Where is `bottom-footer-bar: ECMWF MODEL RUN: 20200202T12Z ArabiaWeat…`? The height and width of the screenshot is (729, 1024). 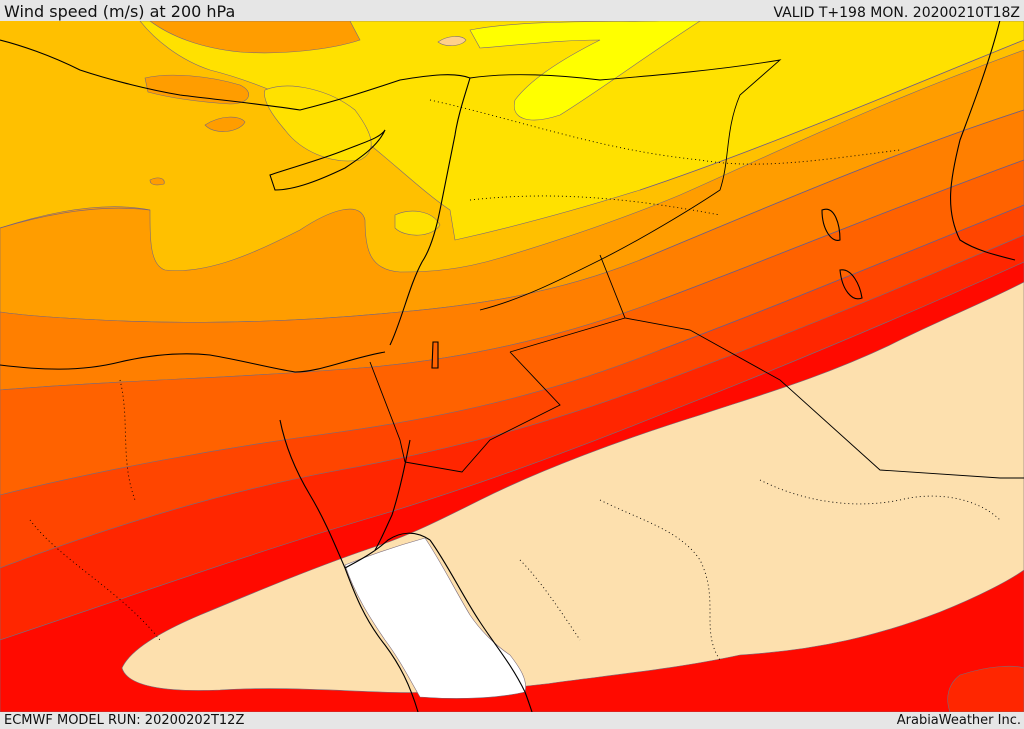
bottom-footer-bar: ECMWF MODEL RUN: 20200202T12Z ArabiaWeat… is located at coordinates (512, 720).